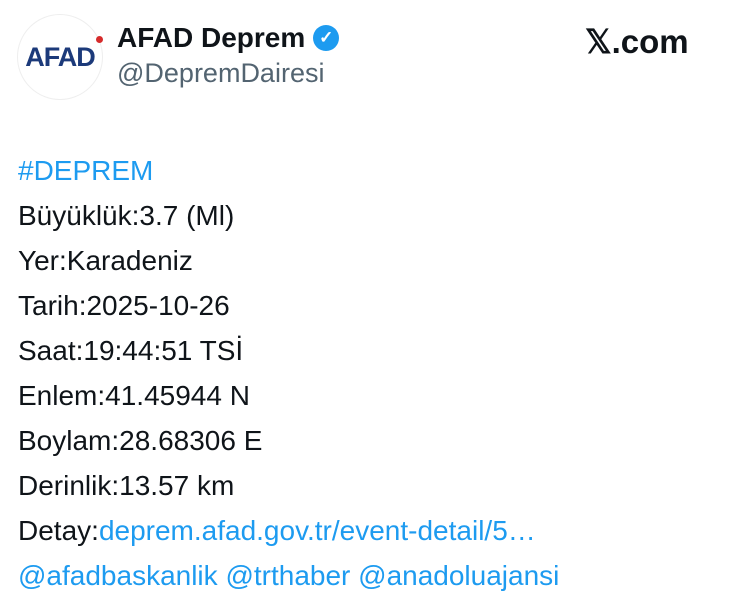 The height and width of the screenshot is (616, 739). I want to click on avatar: AFAD, so click(60, 57).